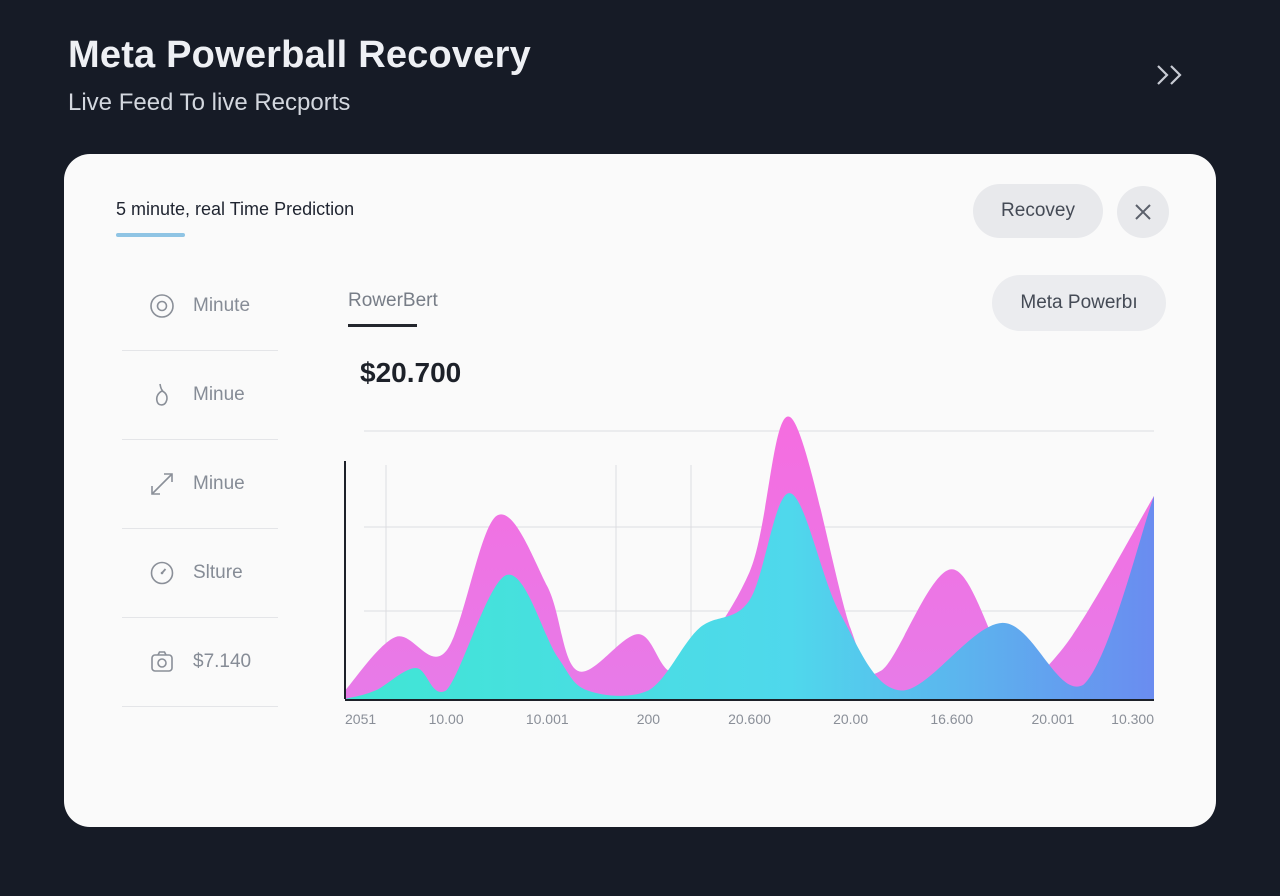 The image size is (1280, 896). I want to click on camera-icon, so click(162, 662).